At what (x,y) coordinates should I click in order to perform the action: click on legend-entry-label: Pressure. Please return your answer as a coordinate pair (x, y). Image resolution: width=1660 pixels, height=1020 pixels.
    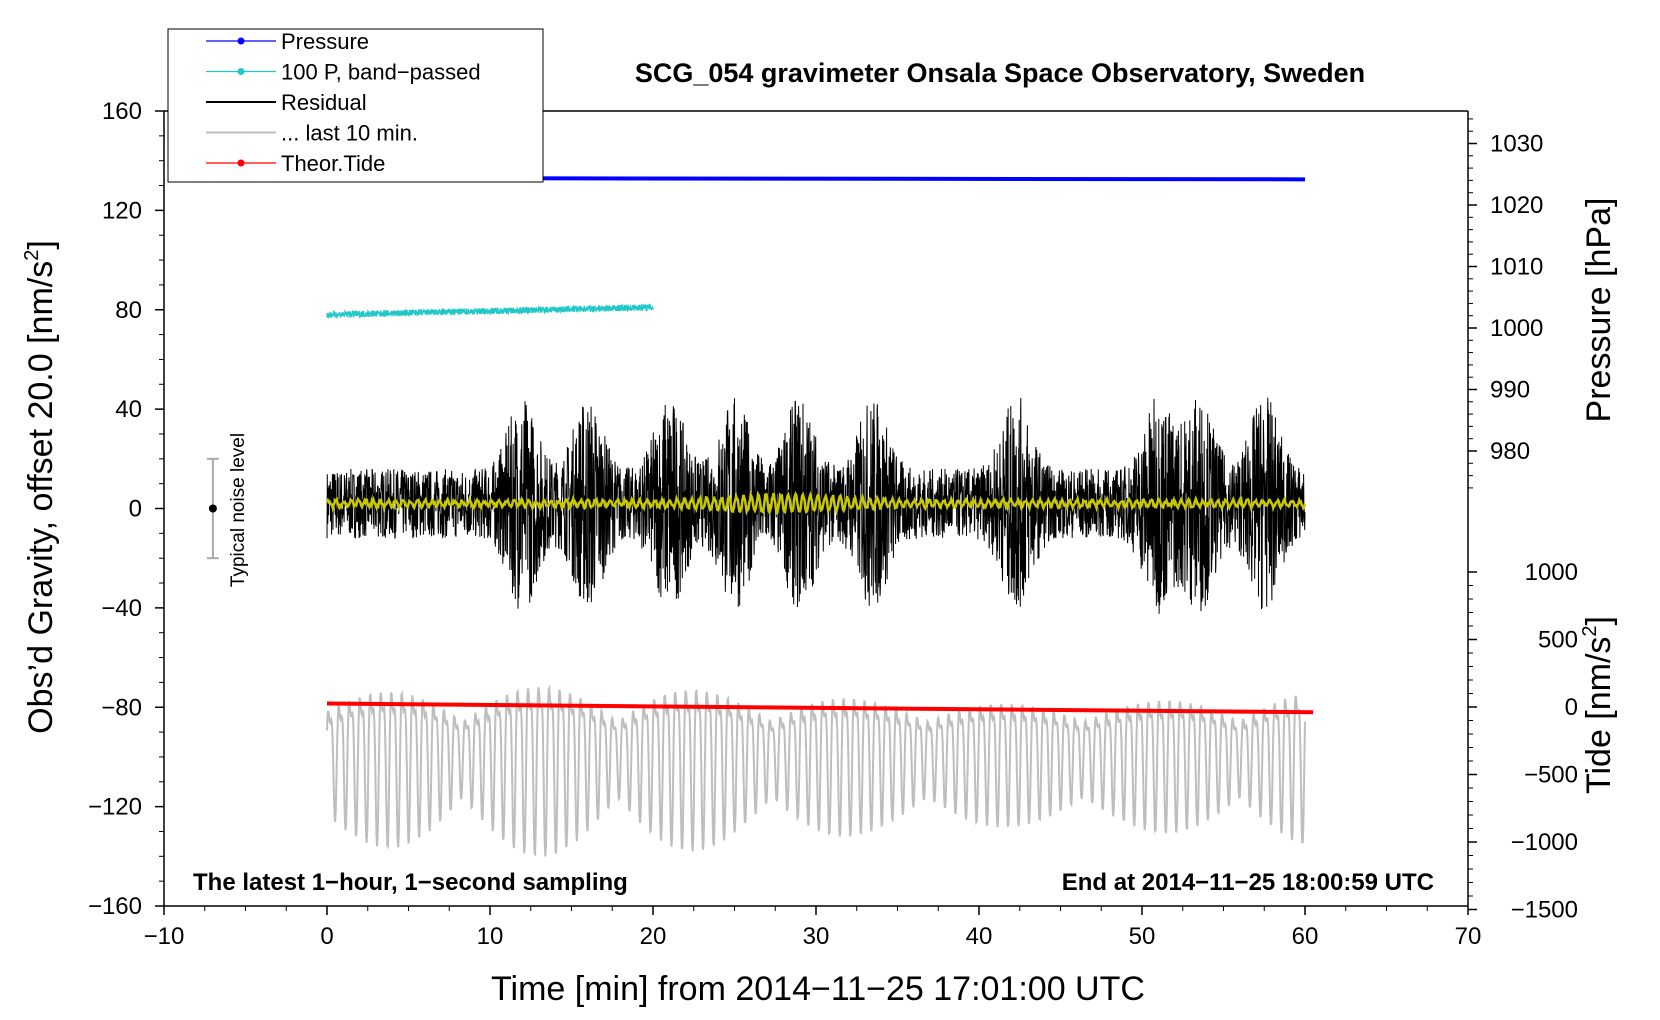
    Looking at the image, I should click on (325, 41).